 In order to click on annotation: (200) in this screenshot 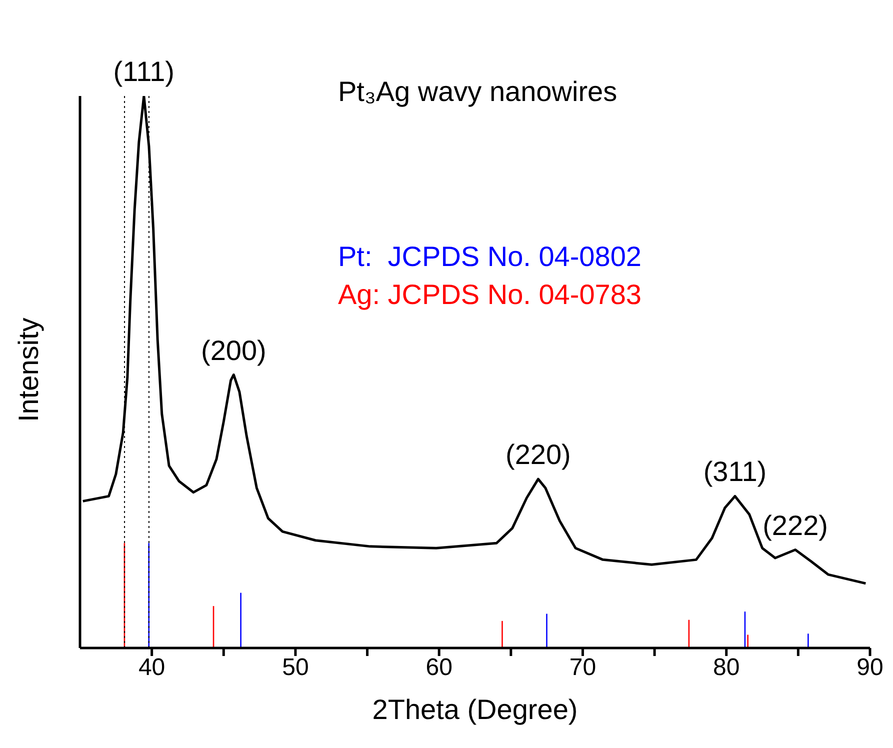, I will do `click(233, 350)`.